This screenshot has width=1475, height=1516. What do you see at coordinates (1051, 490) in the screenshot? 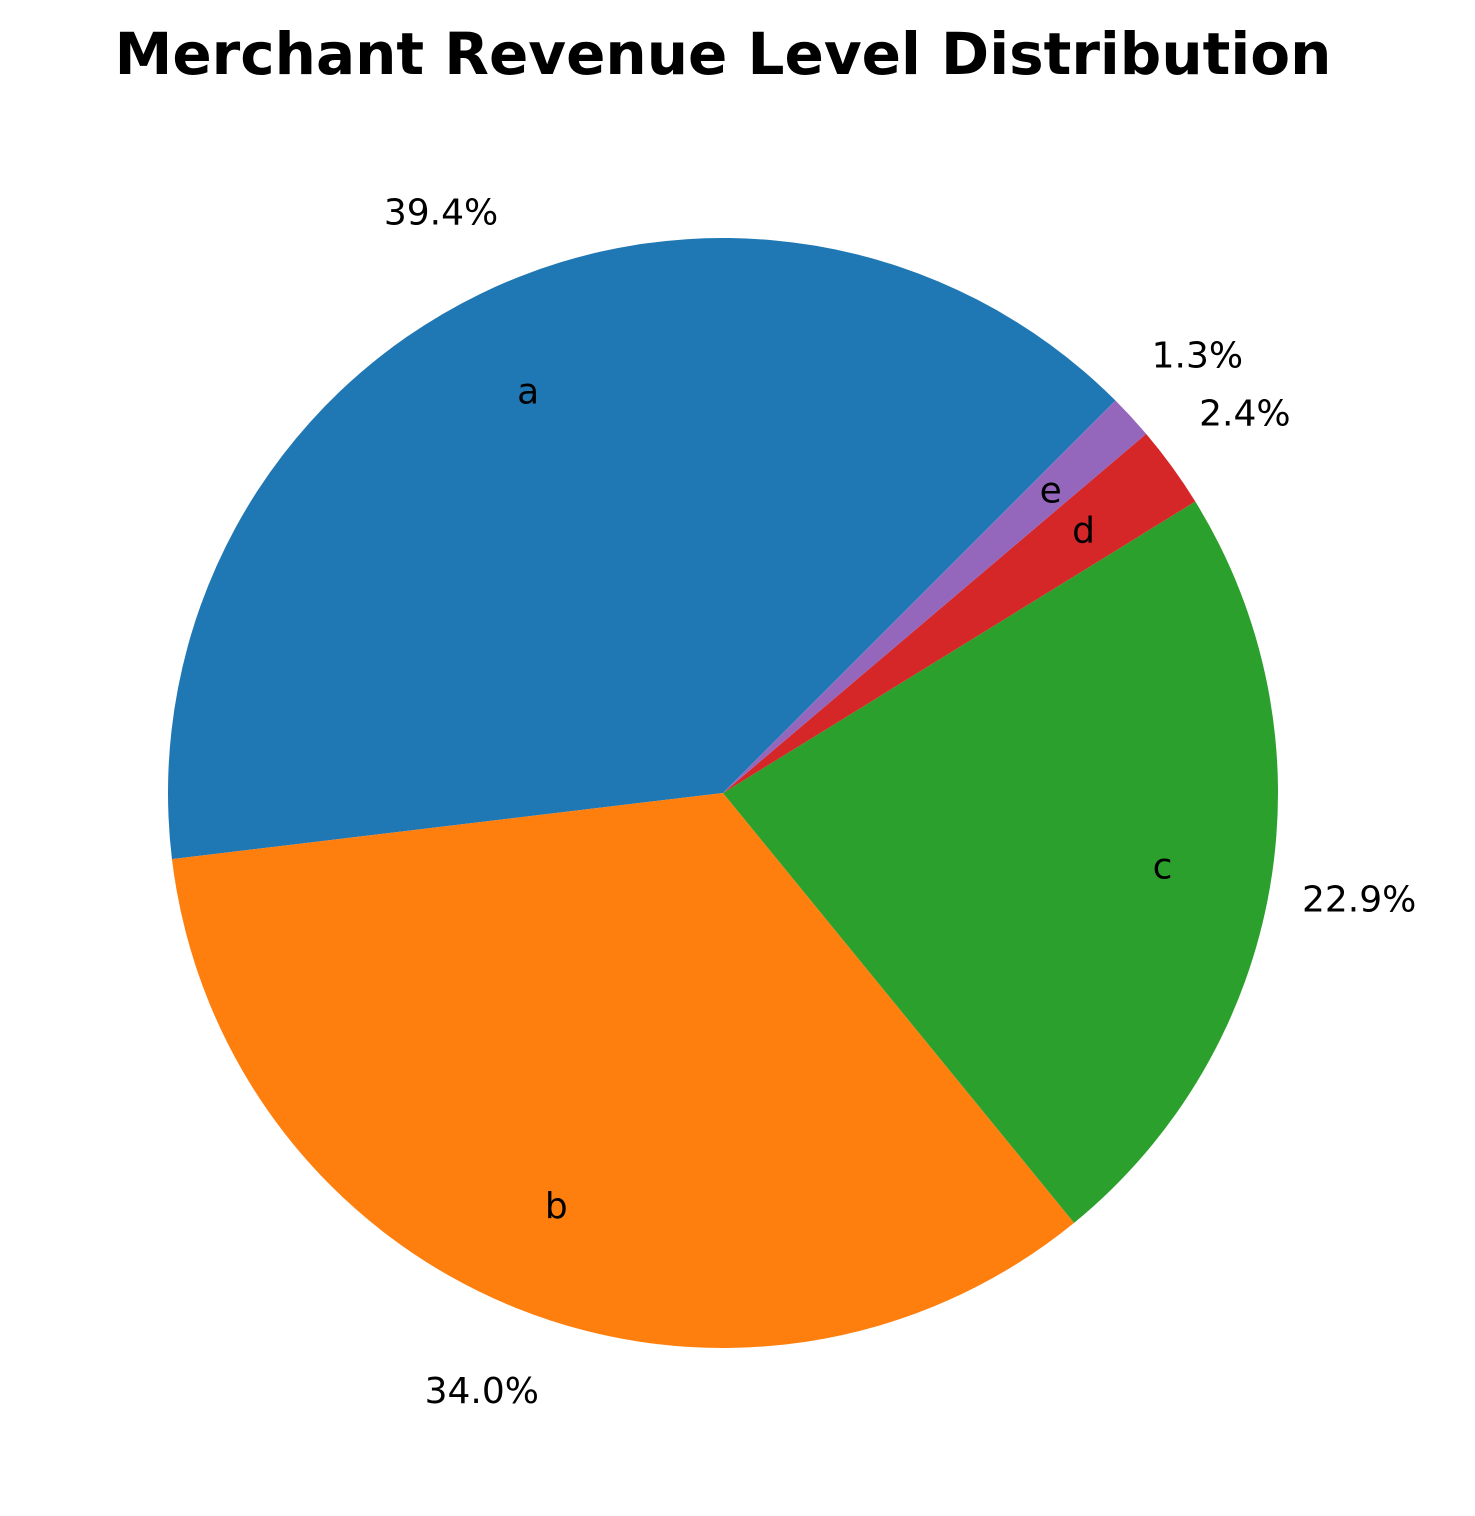
I see `slice-label-e: e` at bounding box center [1051, 490].